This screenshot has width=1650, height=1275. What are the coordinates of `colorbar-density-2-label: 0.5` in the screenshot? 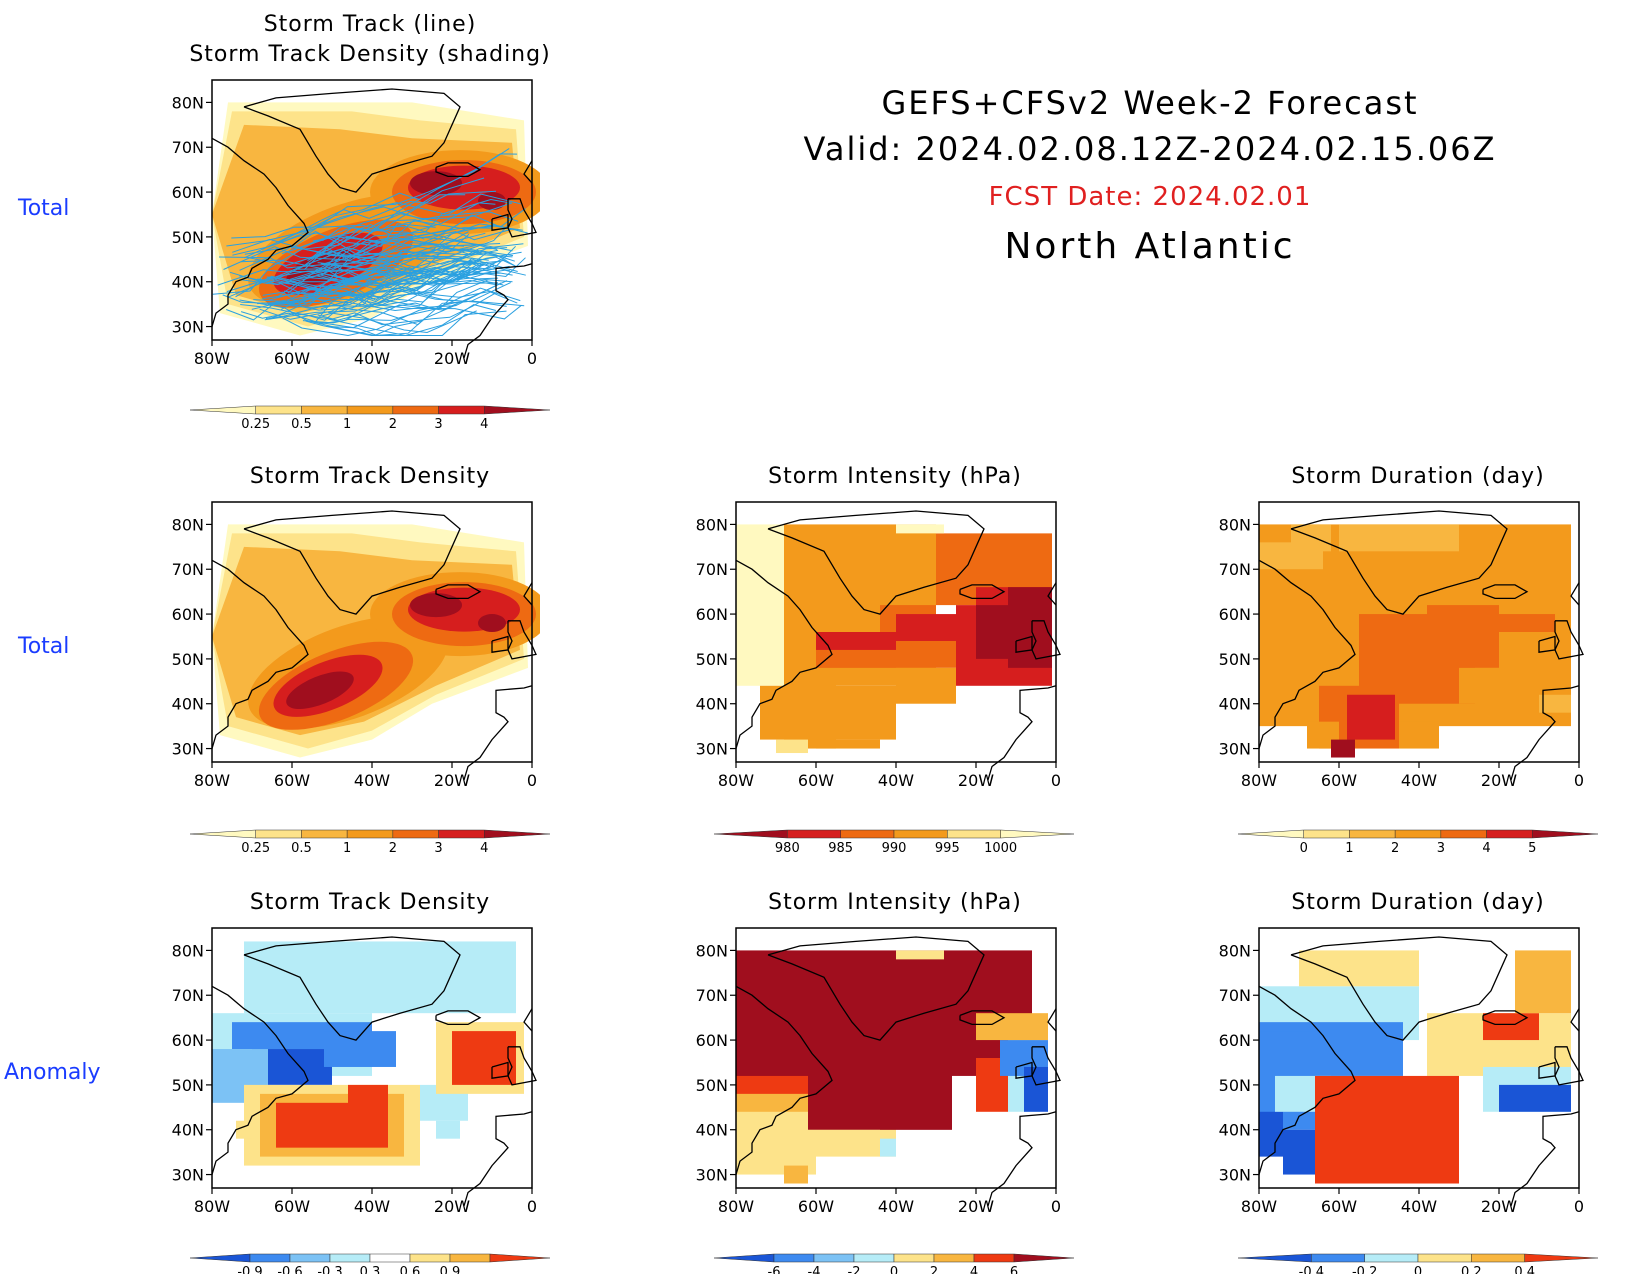 It's located at (301, 848).